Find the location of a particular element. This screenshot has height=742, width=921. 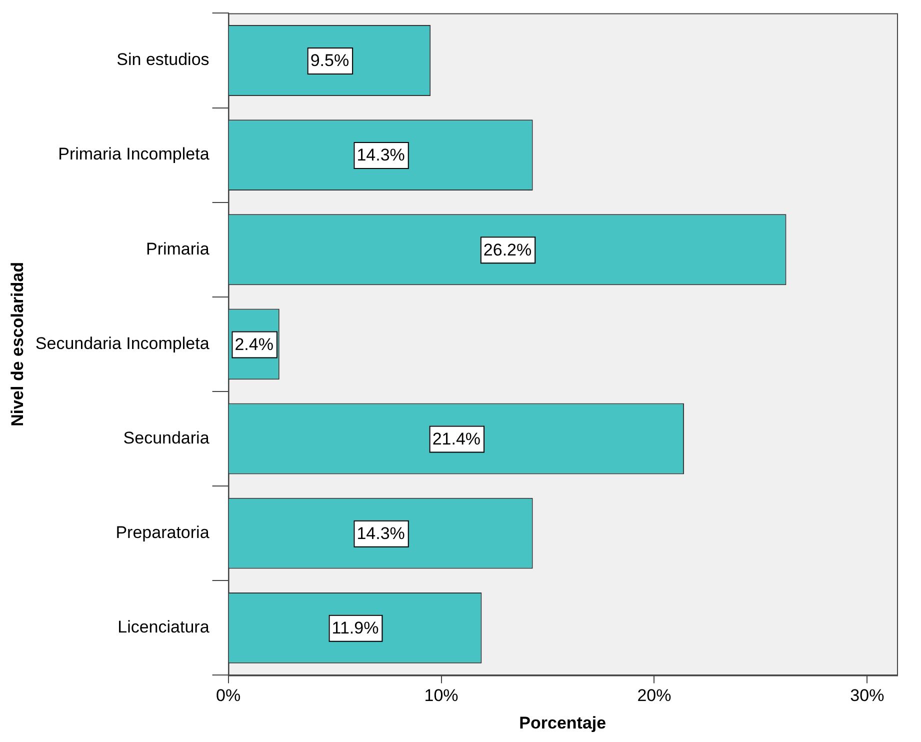

data-label: 21.4% is located at coordinates (456, 438).